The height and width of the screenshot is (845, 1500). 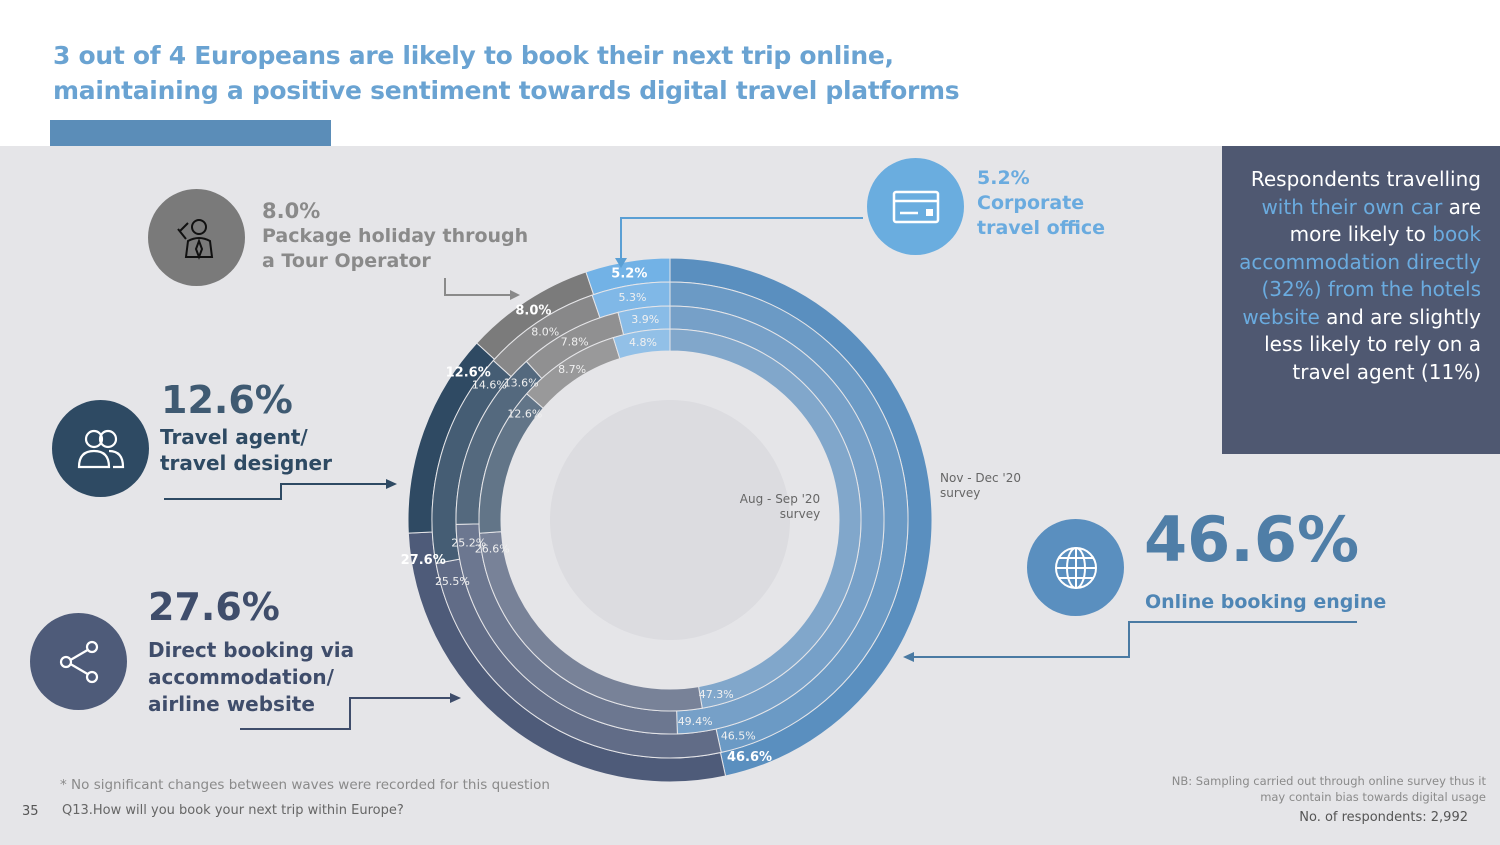 I want to click on page-number: 35, so click(x=30, y=811).